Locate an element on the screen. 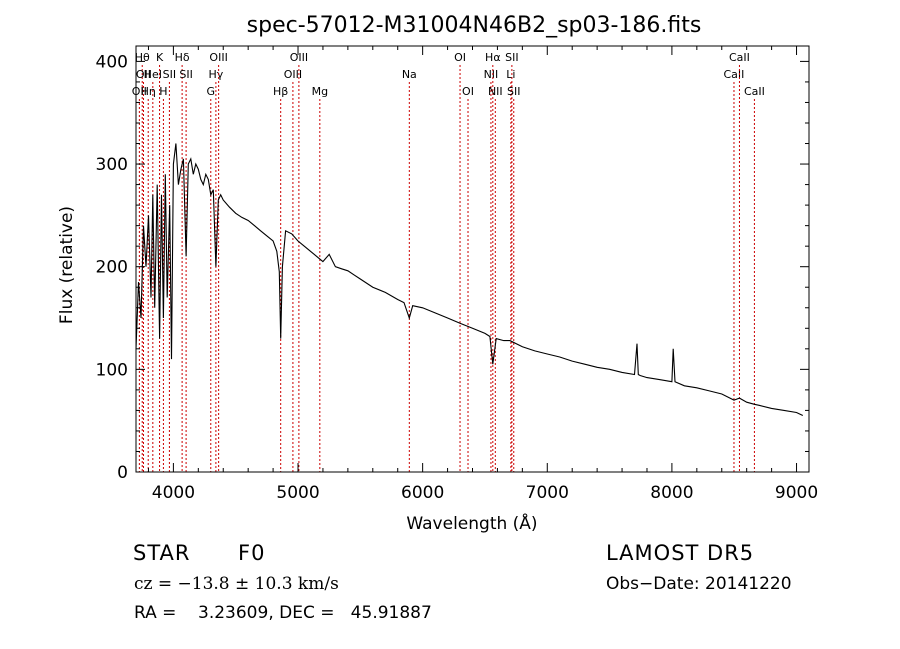 The width and height of the screenshot is (900, 649). y-tick-label: 100 is located at coordinates (112, 370).